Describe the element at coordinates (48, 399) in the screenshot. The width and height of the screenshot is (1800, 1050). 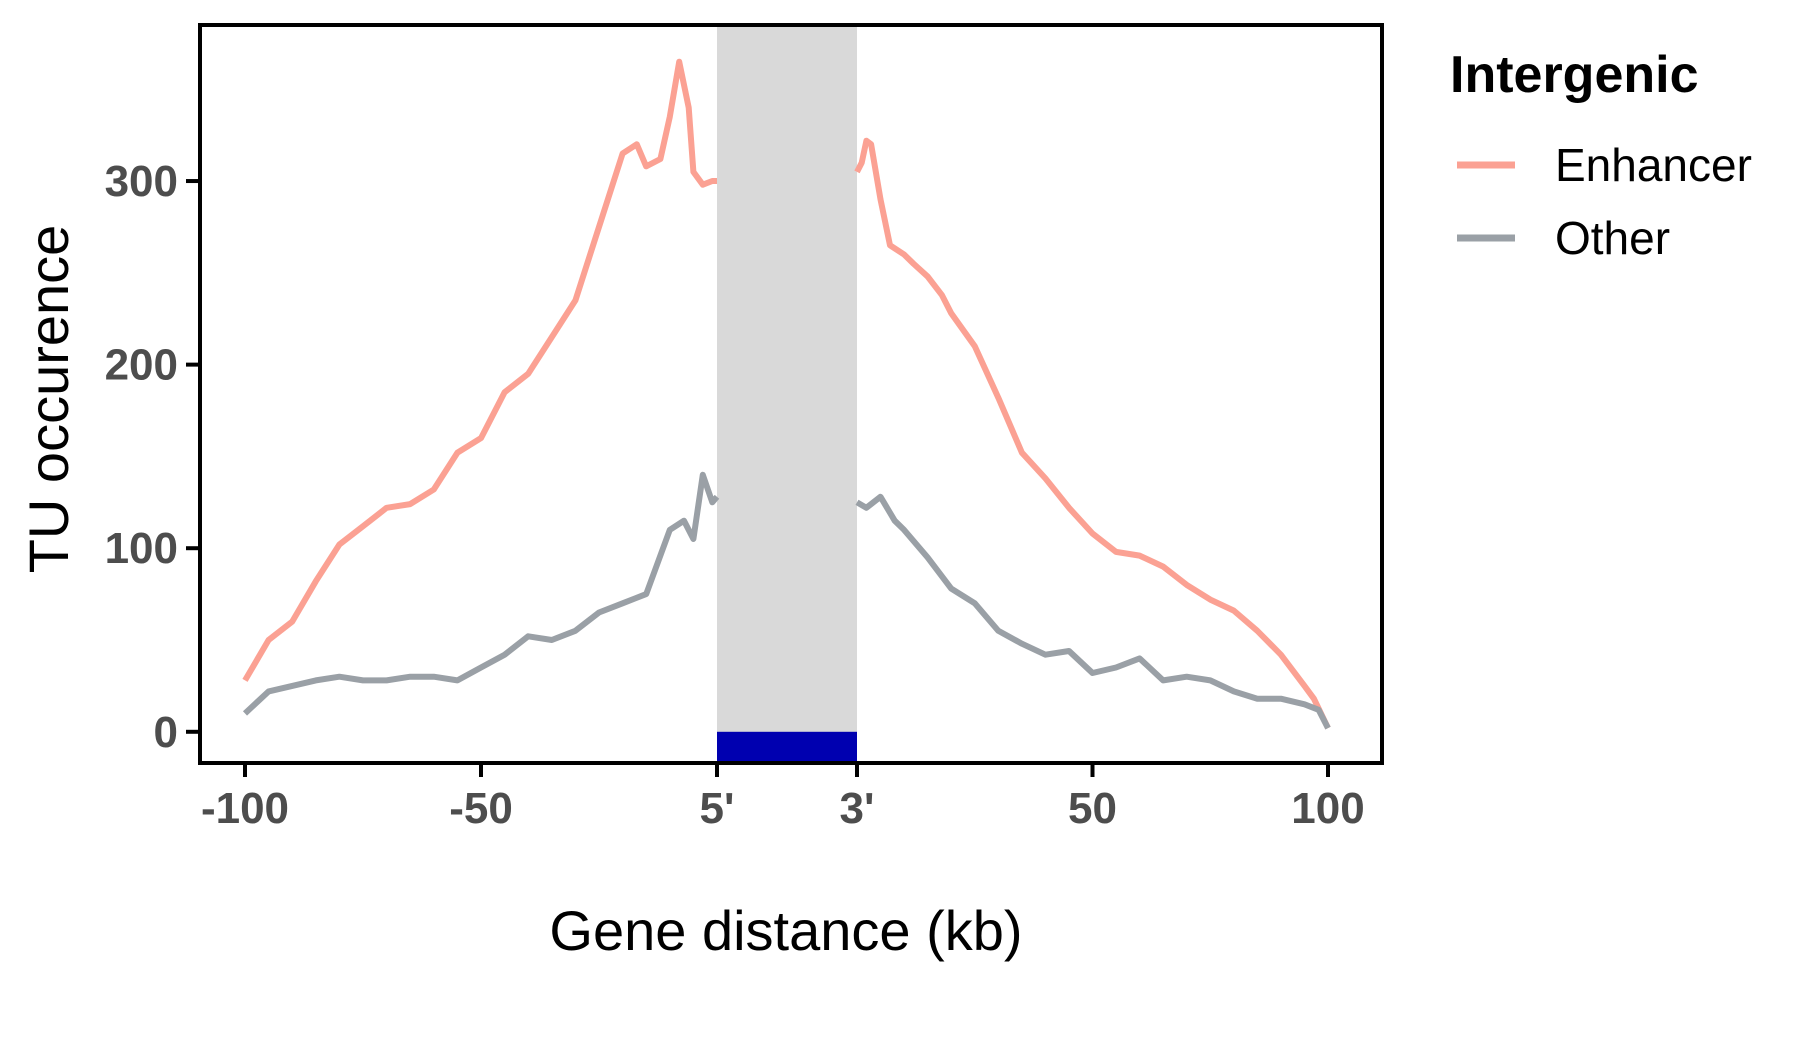
I see `y-axis-title: TU occurence` at that location.